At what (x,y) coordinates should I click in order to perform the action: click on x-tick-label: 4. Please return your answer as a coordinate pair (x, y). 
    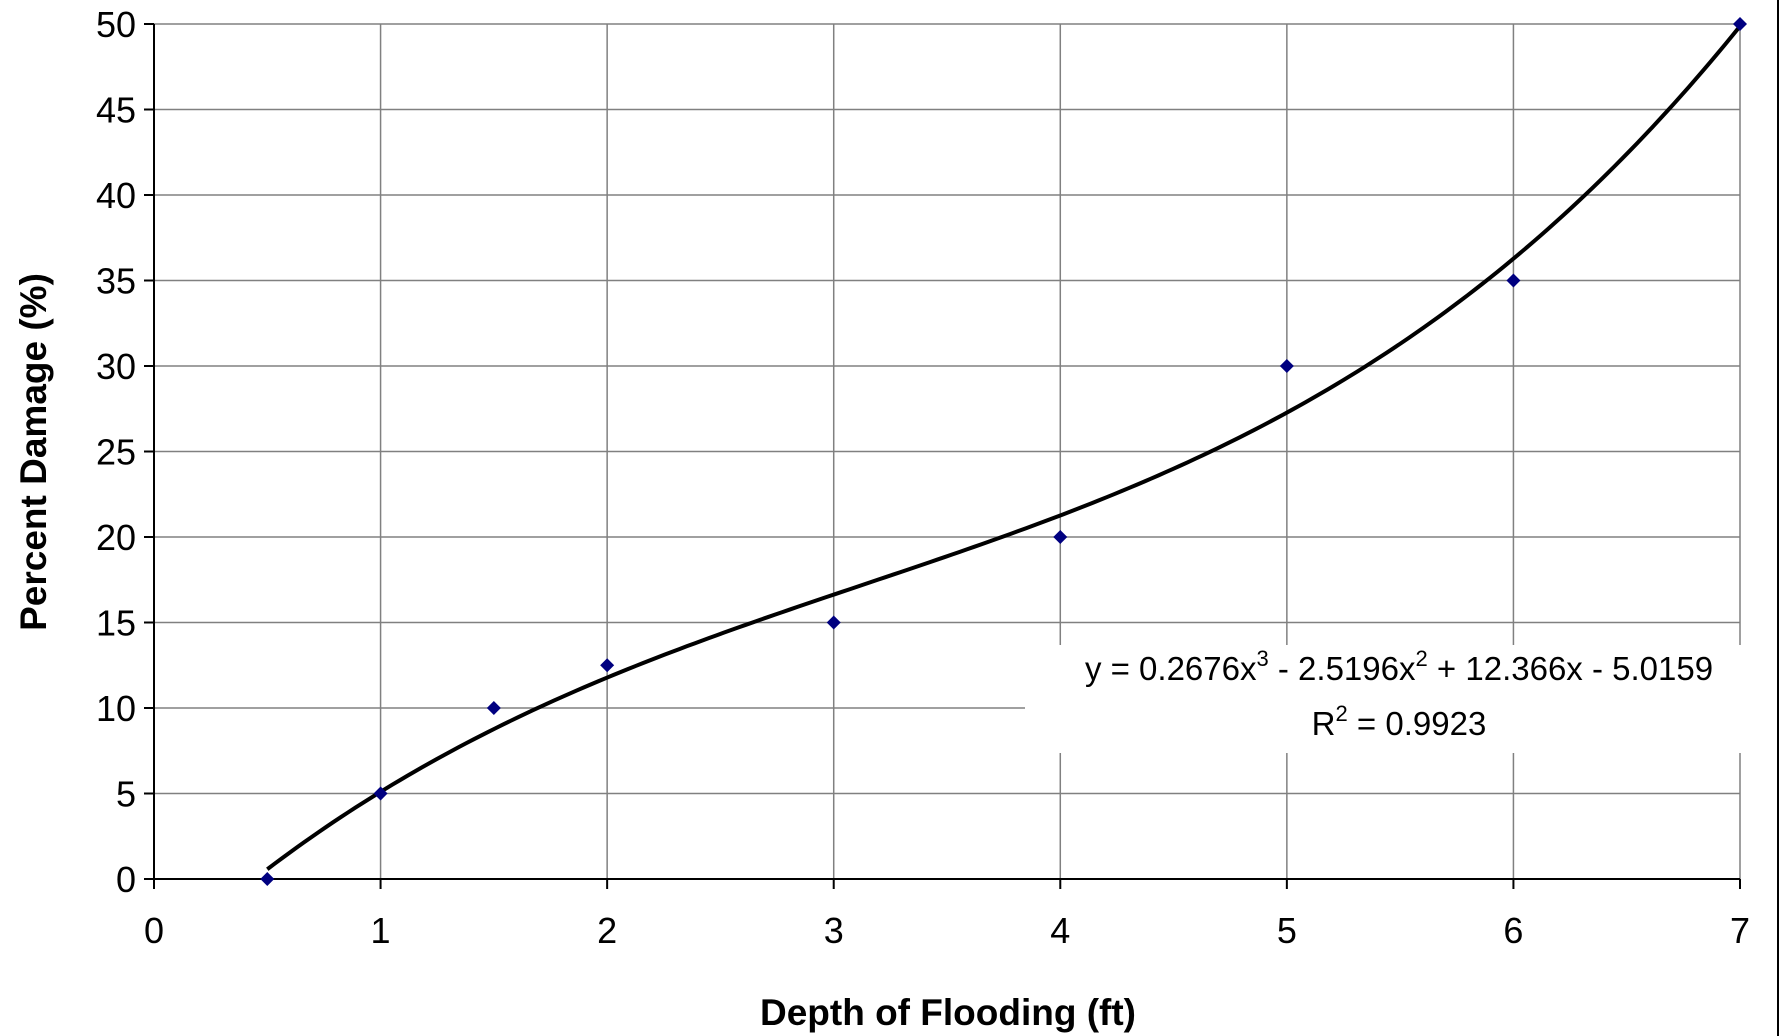
    Looking at the image, I should click on (1060, 930).